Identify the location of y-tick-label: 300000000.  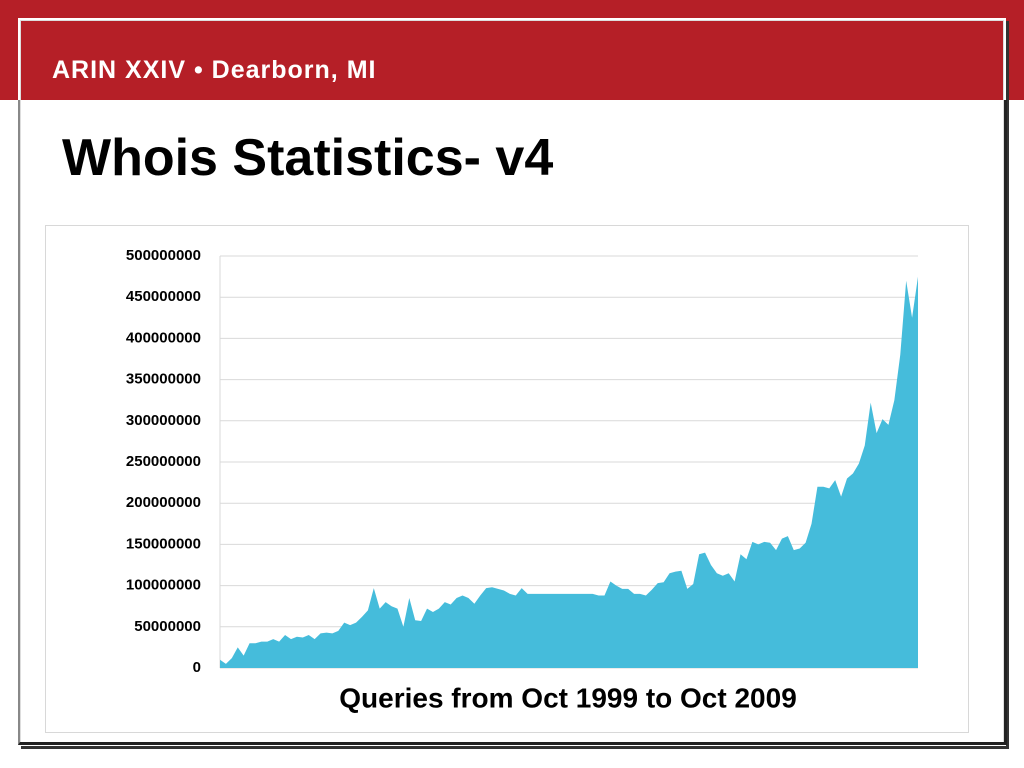
(163, 420).